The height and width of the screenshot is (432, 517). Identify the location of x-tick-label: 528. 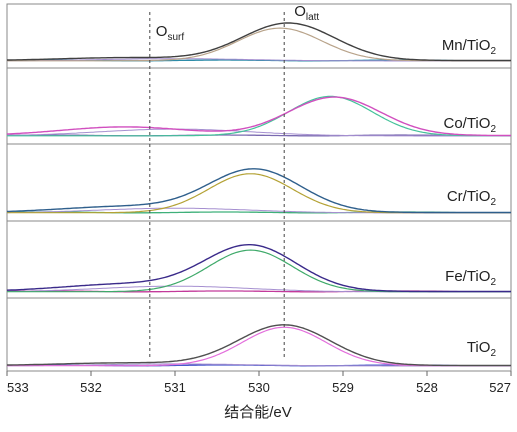
(427, 387).